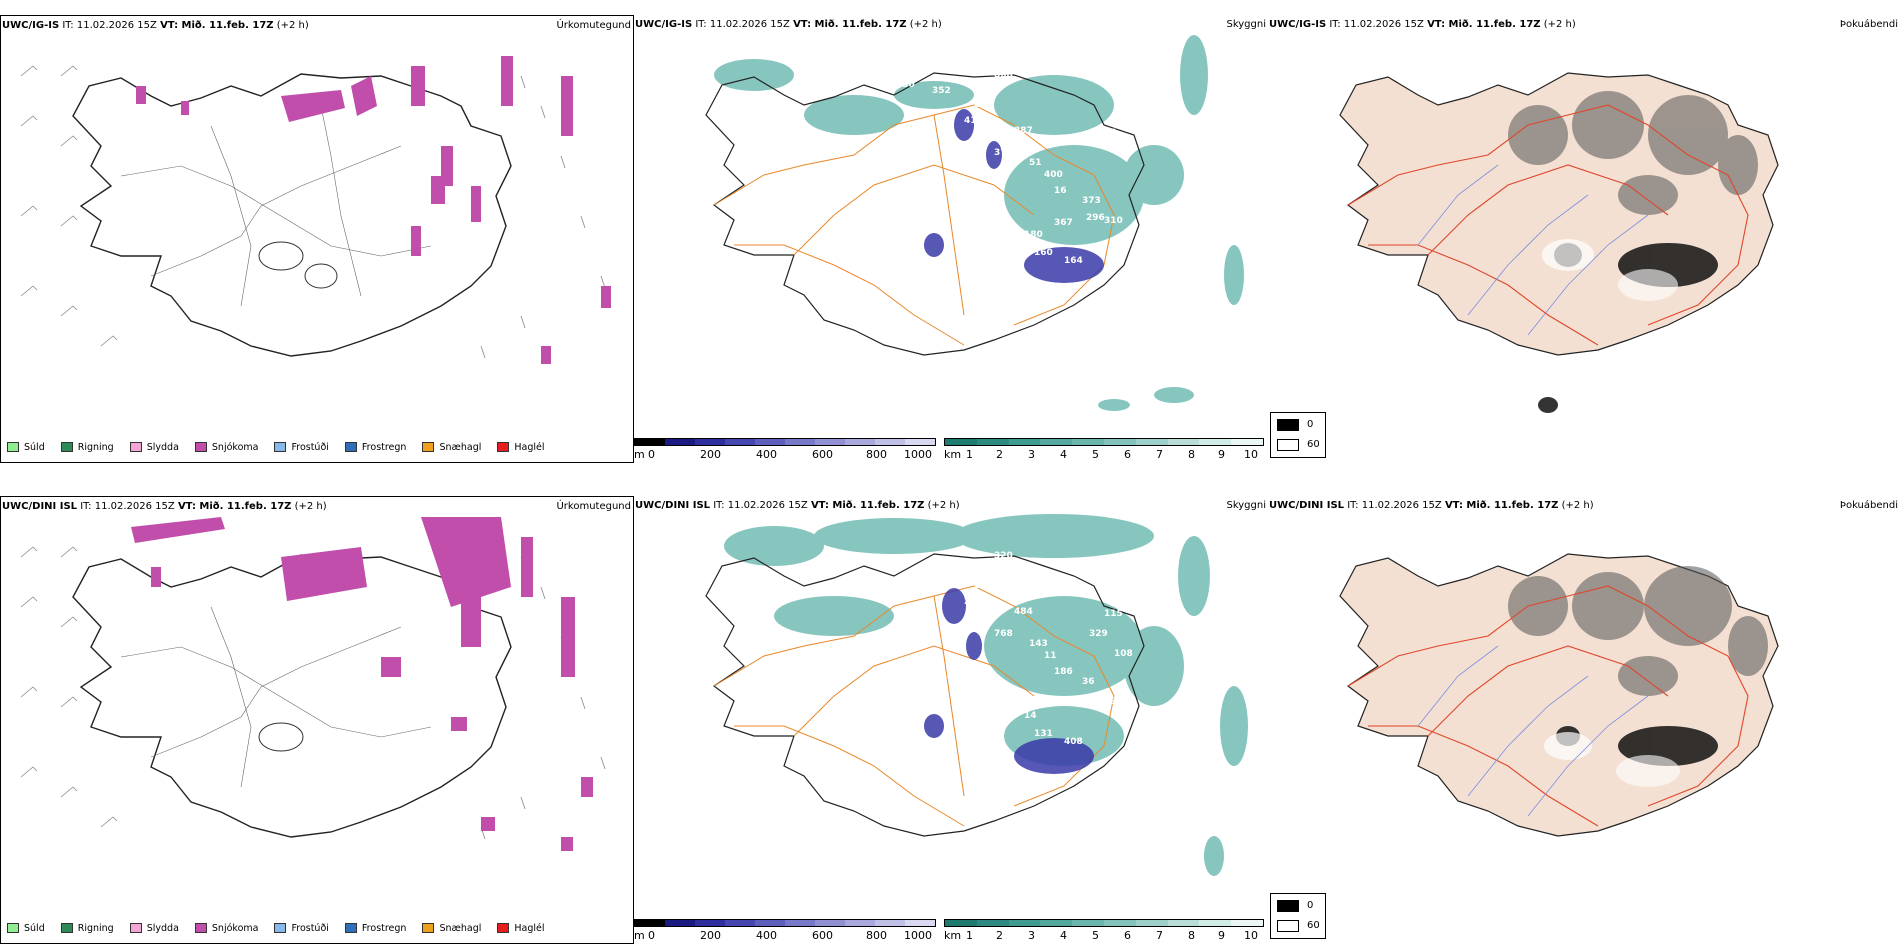 The height and width of the screenshot is (950, 1900). What do you see at coordinates (1060, 704) in the screenshot?
I see `visibility-value-label: 17` at bounding box center [1060, 704].